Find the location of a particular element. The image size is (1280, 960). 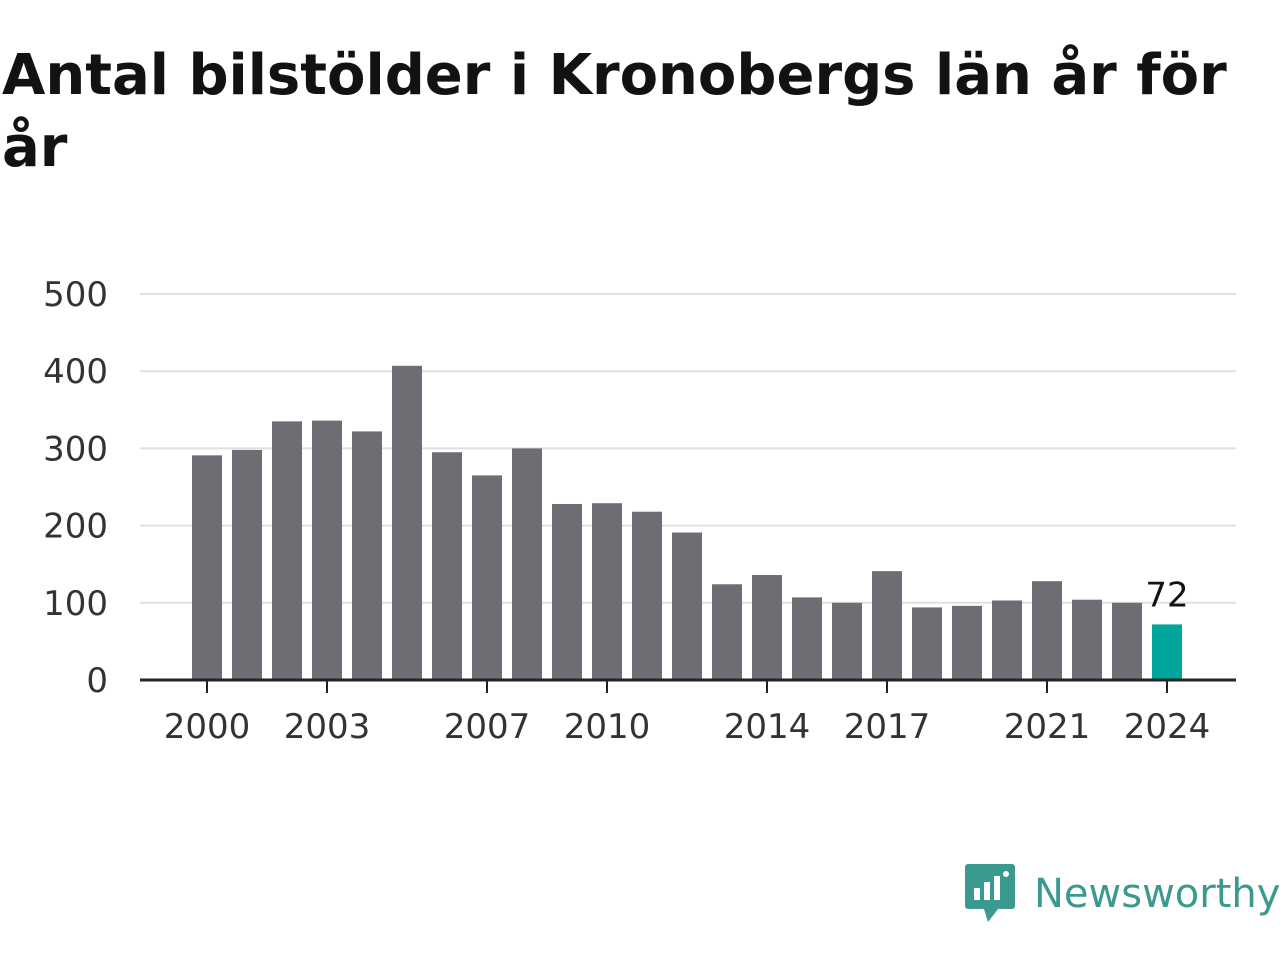

newsworthy-logo: Newsworthy is located at coordinates (1122, 894).